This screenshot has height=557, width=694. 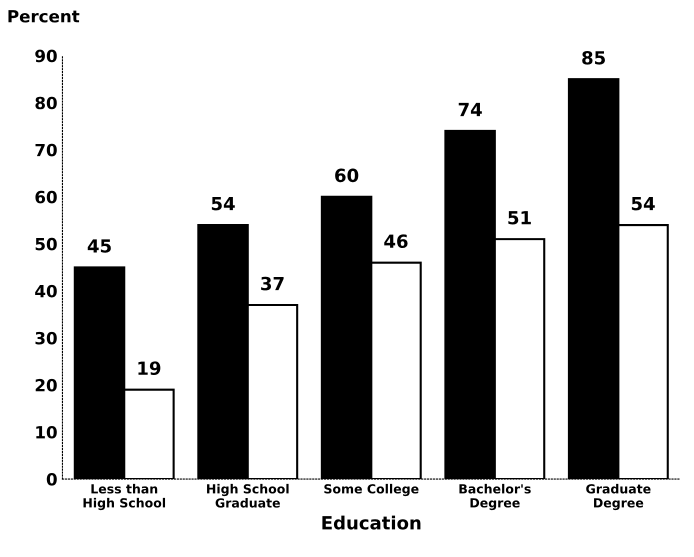 I want to click on y-axis-title: Percent, so click(x=44, y=16).